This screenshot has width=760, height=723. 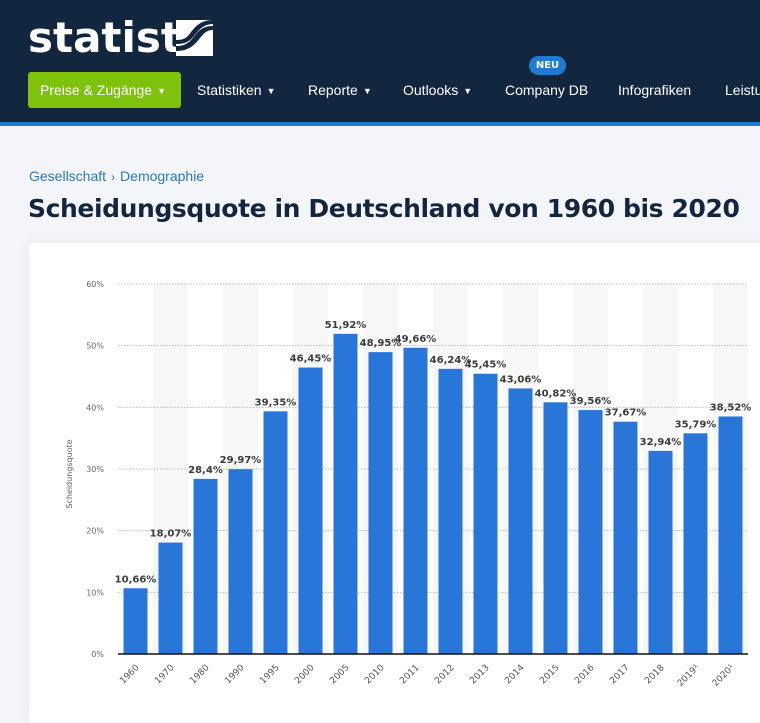 I want to click on data-label: 32,94%, so click(x=661, y=442).